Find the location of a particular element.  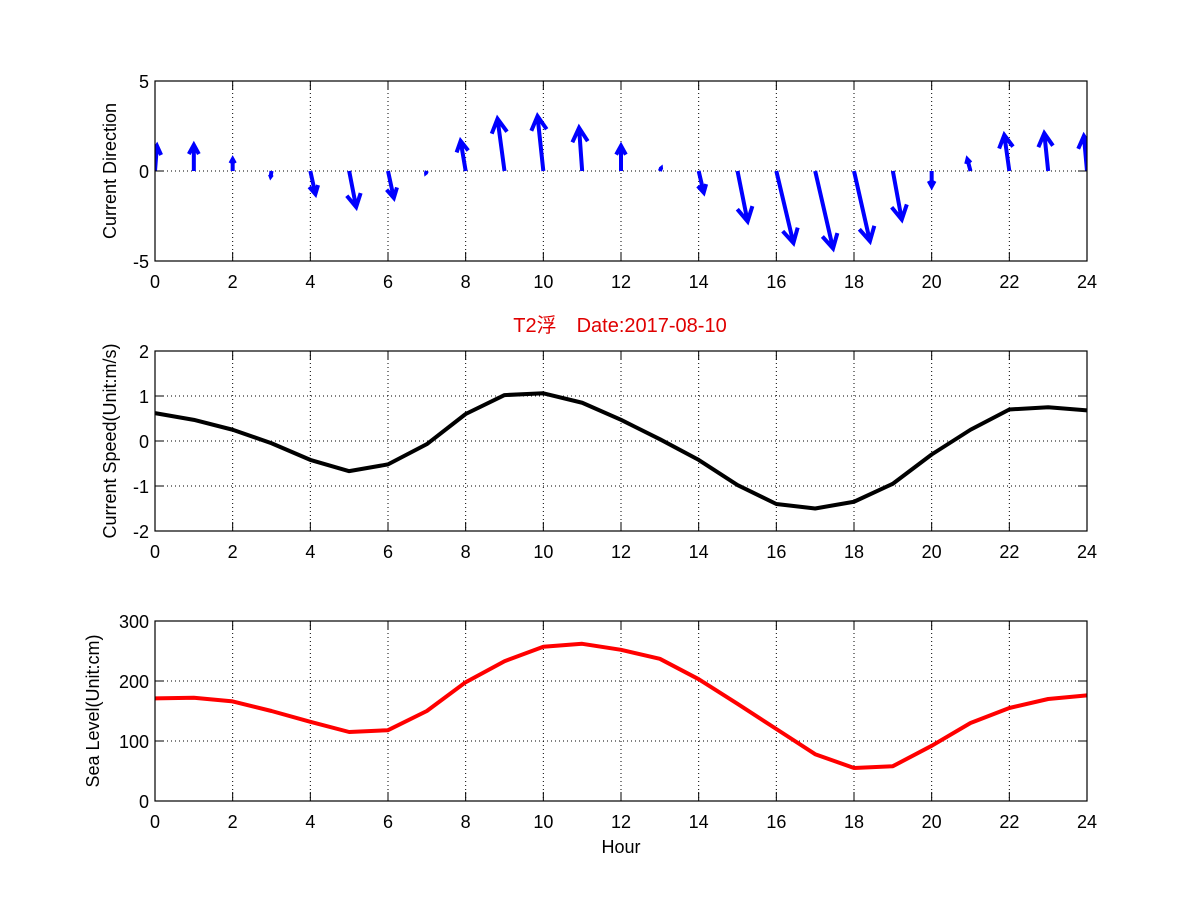

y-axis-label: Current Speed(Unit:m/s) is located at coordinates (110, 440).